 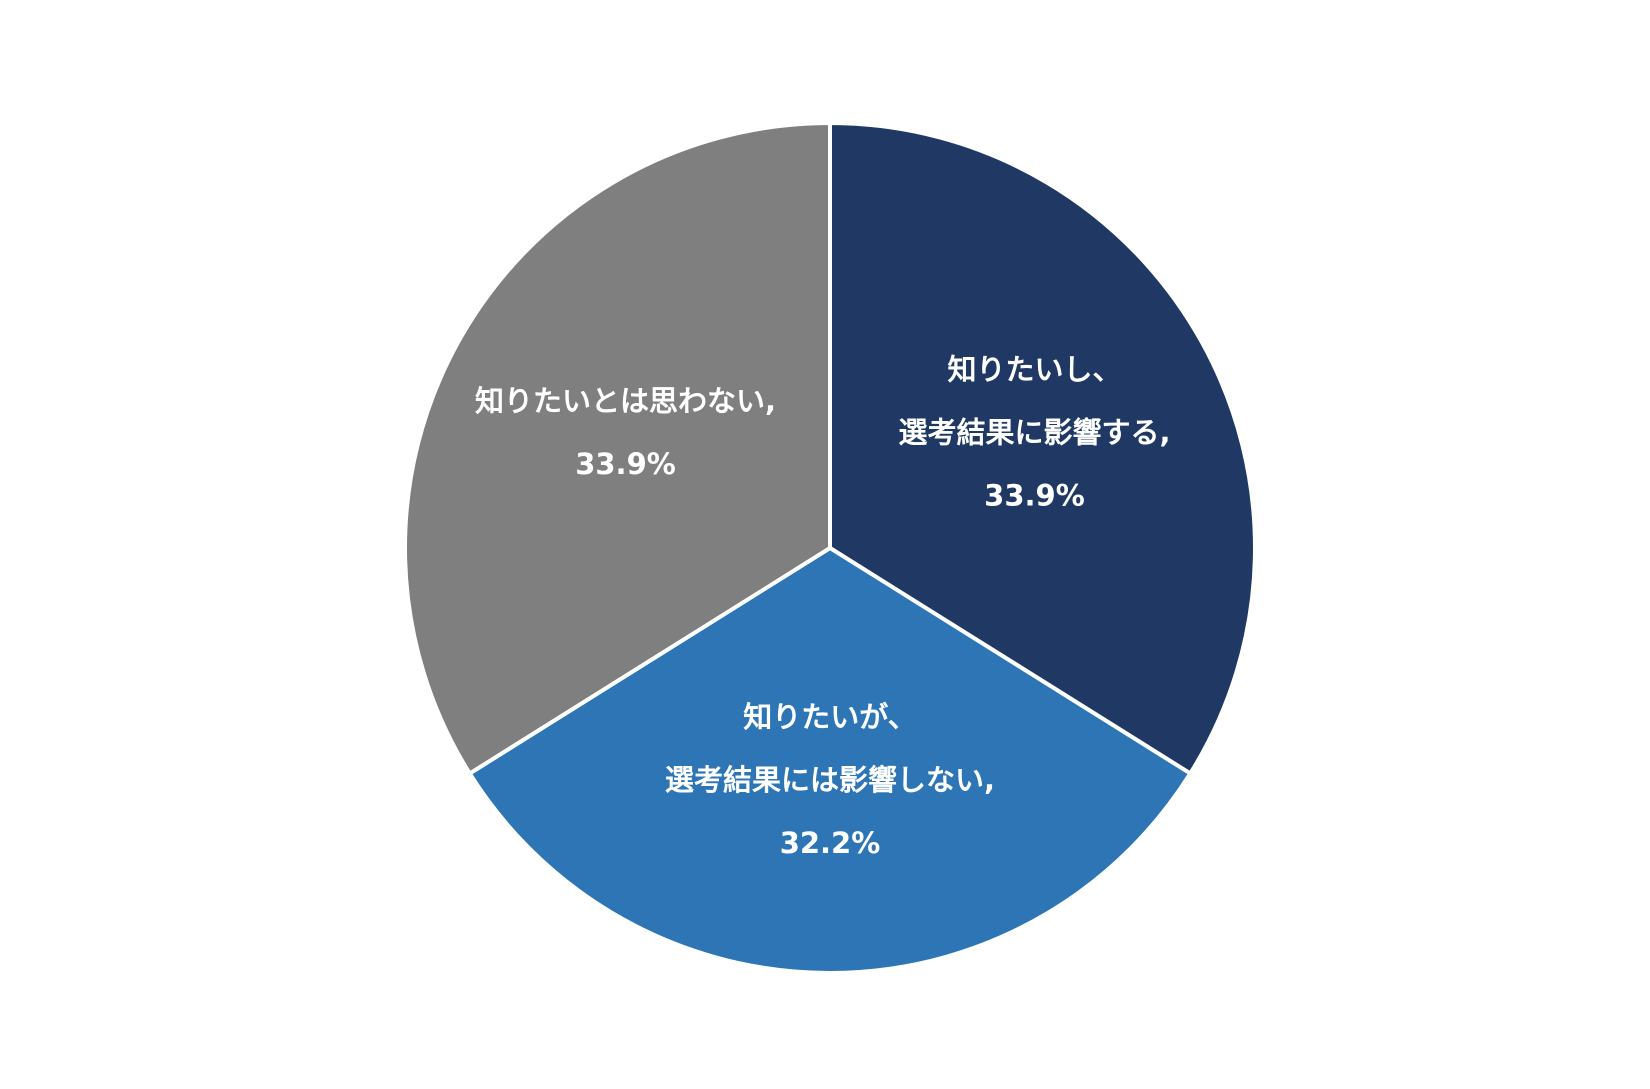 What do you see at coordinates (625, 401) in the screenshot?
I see `slice-label: 知りたいとは思わない,` at bounding box center [625, 401].